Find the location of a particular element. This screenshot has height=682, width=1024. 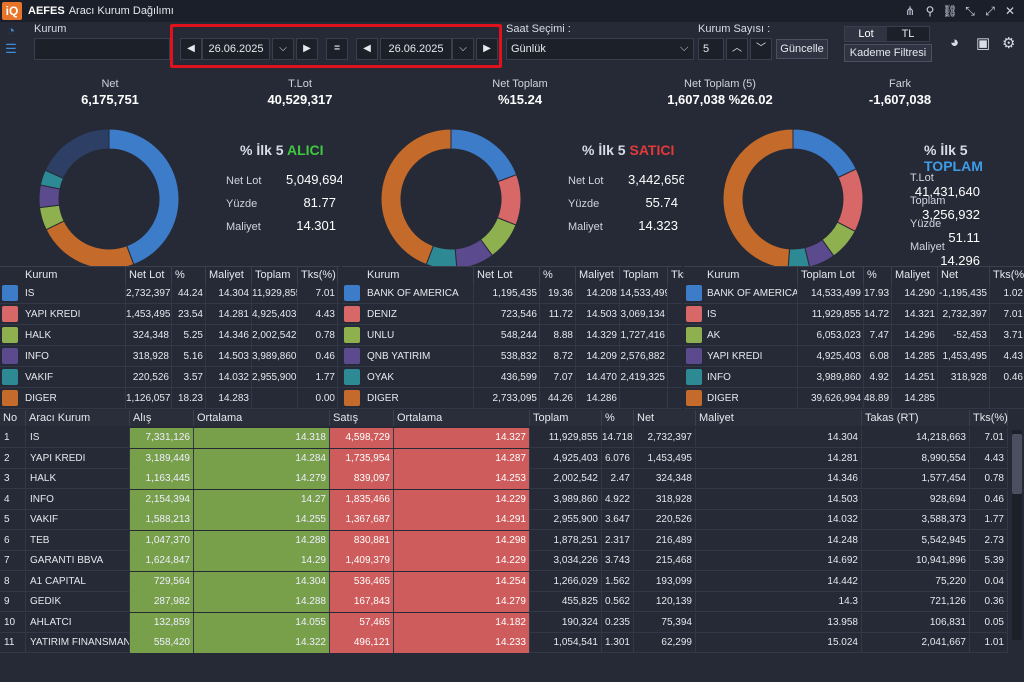

share-icon: ⋔ is located at coordinates (910, 11).